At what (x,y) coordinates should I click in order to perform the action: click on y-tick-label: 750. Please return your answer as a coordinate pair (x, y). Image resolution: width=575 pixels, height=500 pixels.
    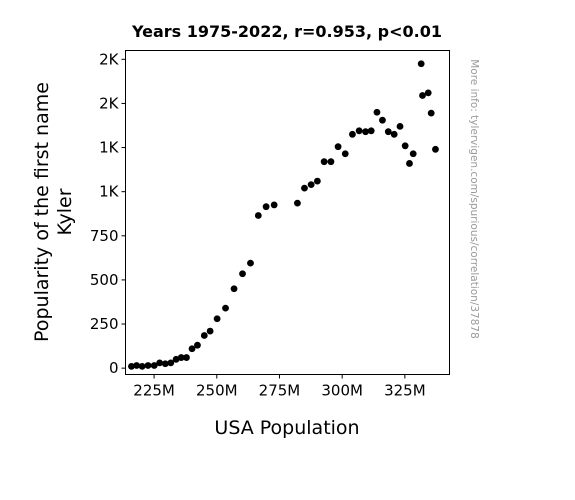
    Looking at the image, I should click on (104, 236).